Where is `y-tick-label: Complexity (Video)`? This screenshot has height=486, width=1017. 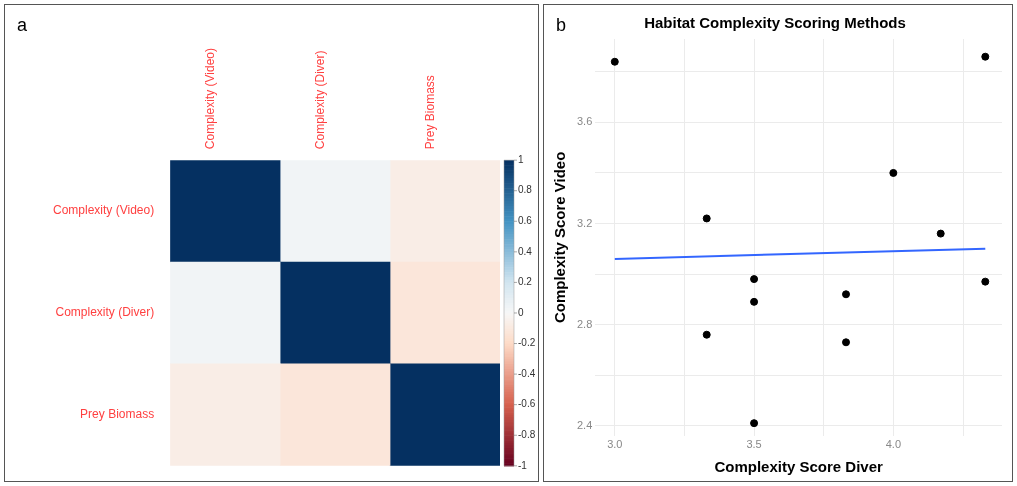 y-tick-label: Complexity (Video) is located at coordinates (103, 210).